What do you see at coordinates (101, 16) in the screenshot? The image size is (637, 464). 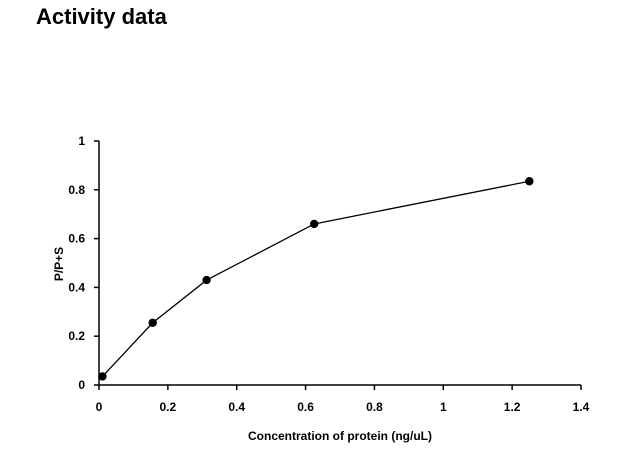 I see `page-title: Activity data` at bounding box center [101, 16].